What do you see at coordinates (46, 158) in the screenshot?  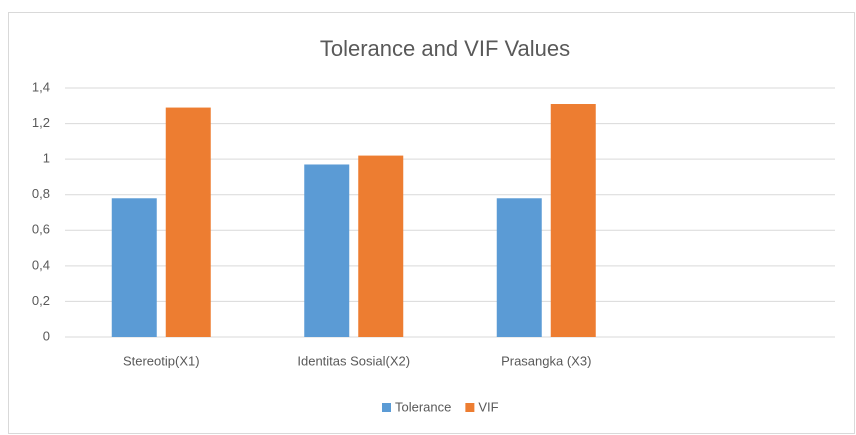 I see `y-tick-label: 1` at bounding box center [46, 158].